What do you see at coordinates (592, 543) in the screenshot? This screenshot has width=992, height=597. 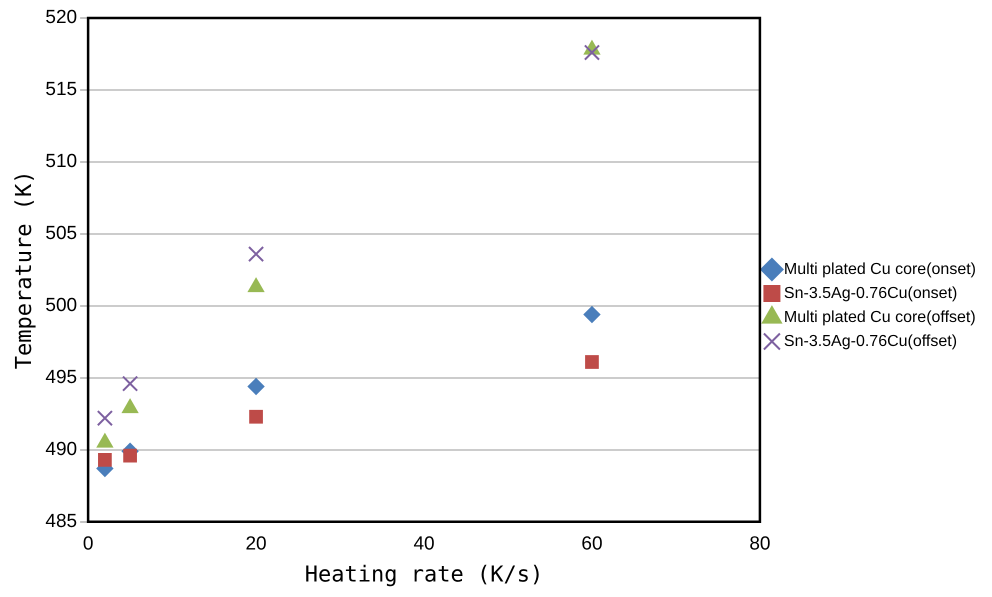 I see `x-tick-label: 60` at bounding box center [592, 543].